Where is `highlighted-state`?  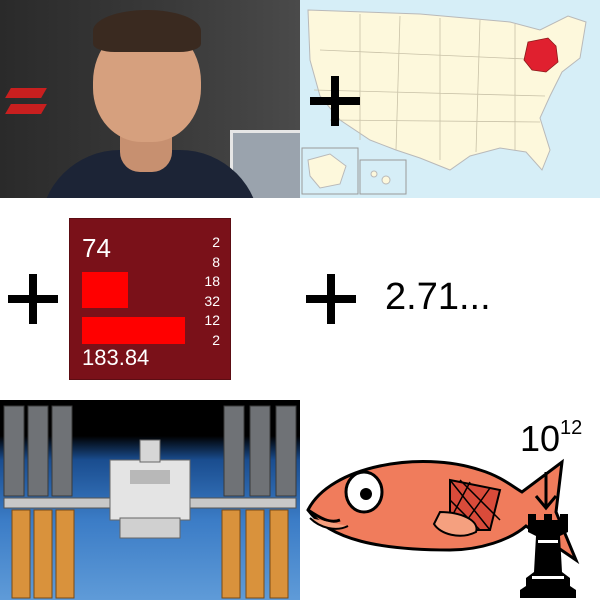 highlighted-state is located at coordinates (541, 55).